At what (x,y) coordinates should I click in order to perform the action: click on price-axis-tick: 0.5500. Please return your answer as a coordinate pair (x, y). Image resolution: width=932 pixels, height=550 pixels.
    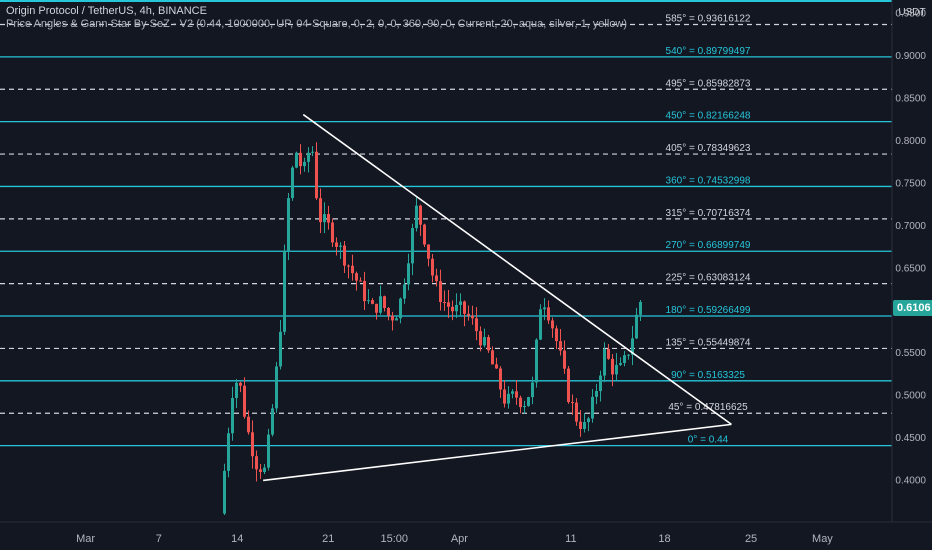
    Looking at the image, I should click on (910, 353).